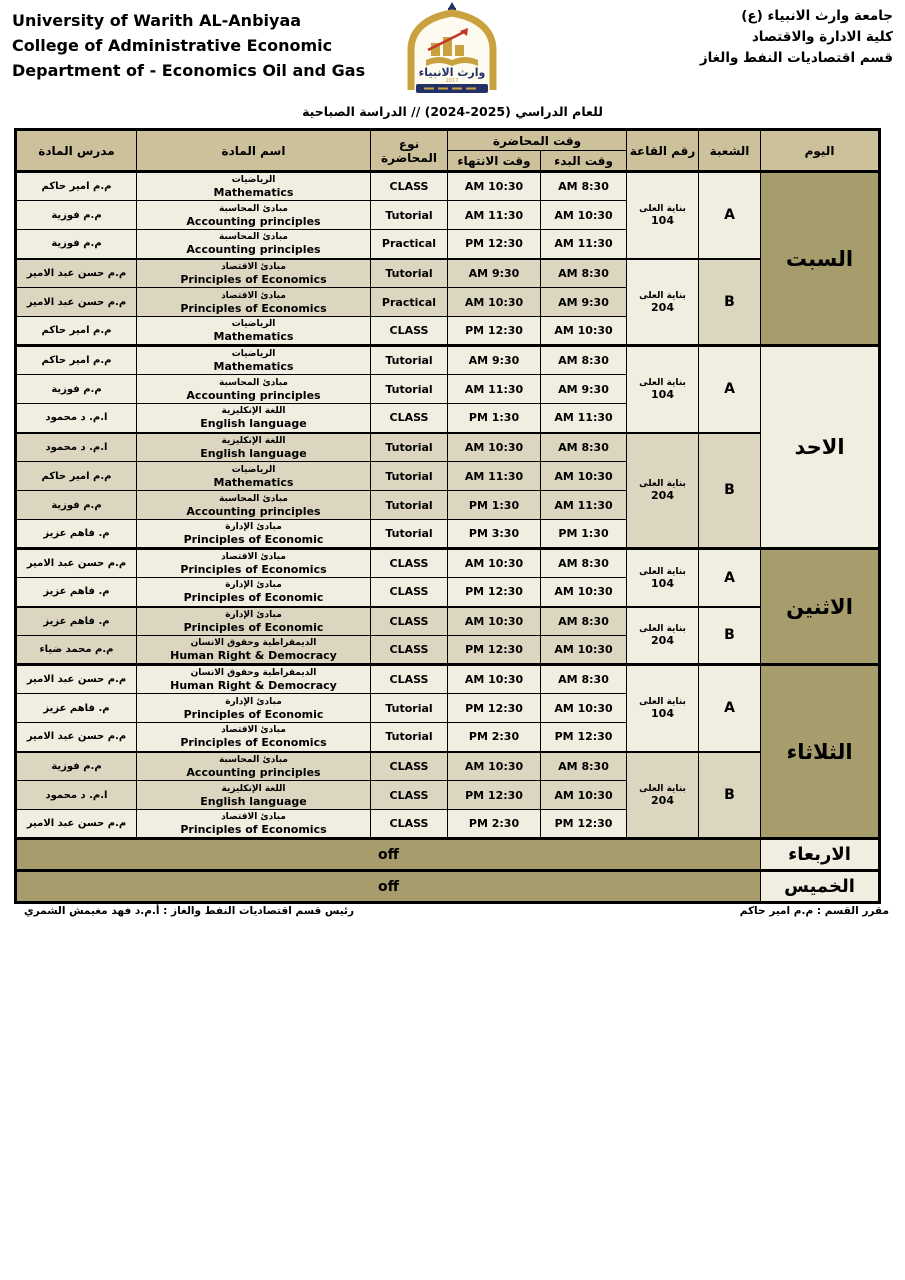 The image size is (905, 1280). What do you see at coordinates (76, 795) in the screenshot?
I see `teacher-cell: ا.م. د محمود` at bounding box center [76, 795].